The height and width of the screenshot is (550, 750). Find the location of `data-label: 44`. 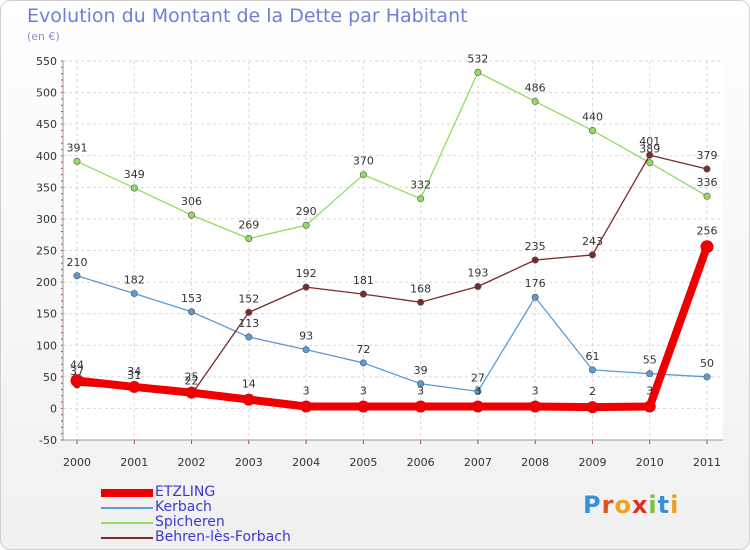

data-label: 44 is located at coordinates (77, 365).